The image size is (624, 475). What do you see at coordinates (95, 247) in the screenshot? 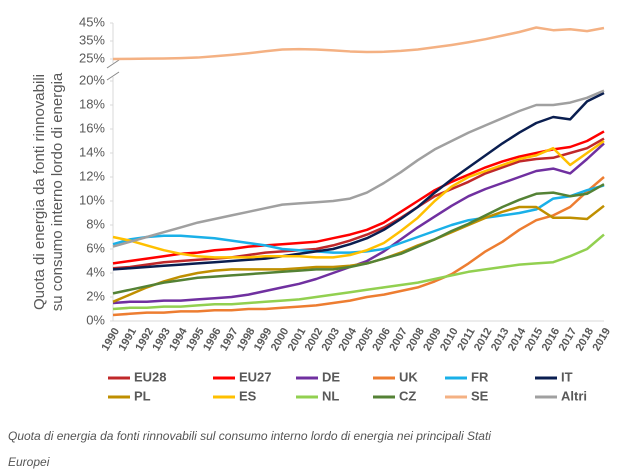
I see `y-tick-label: 6%` at bounding box center [95, 247].